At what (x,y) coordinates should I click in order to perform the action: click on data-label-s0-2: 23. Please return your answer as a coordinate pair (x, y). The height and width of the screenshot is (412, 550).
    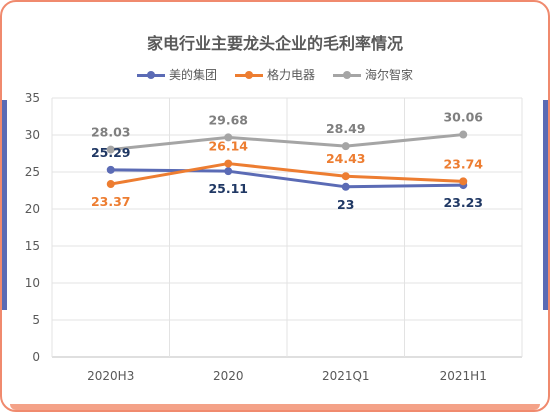
    Looking at the image, I should click on (345, 204).